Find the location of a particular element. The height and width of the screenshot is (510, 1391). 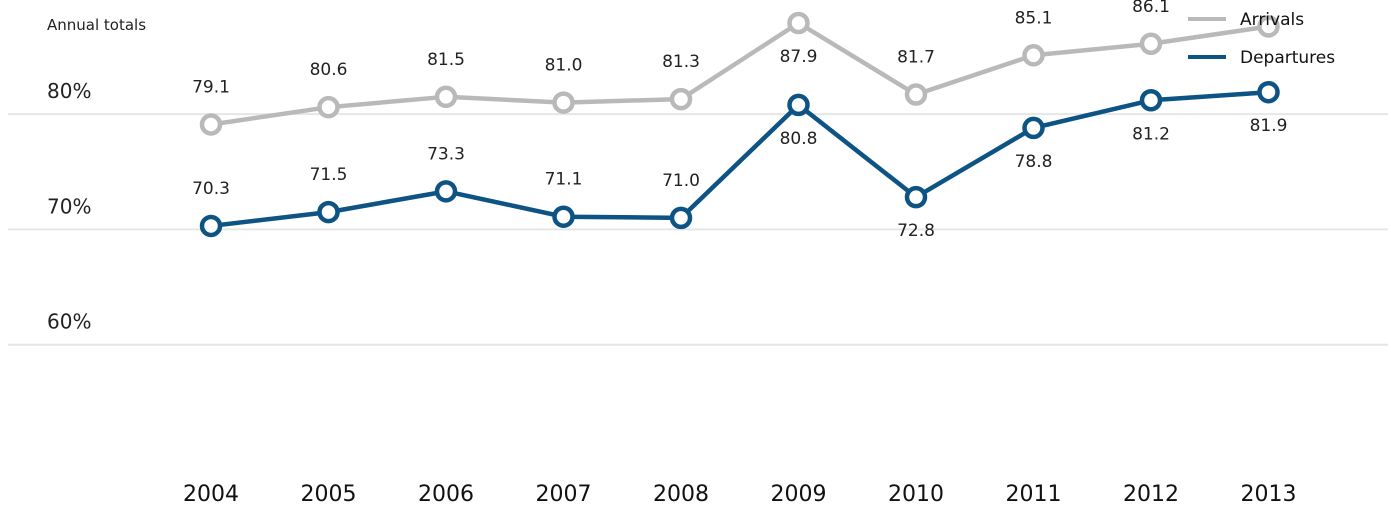

x-tick-label: 2013 is located at coordinates (1269, 494).